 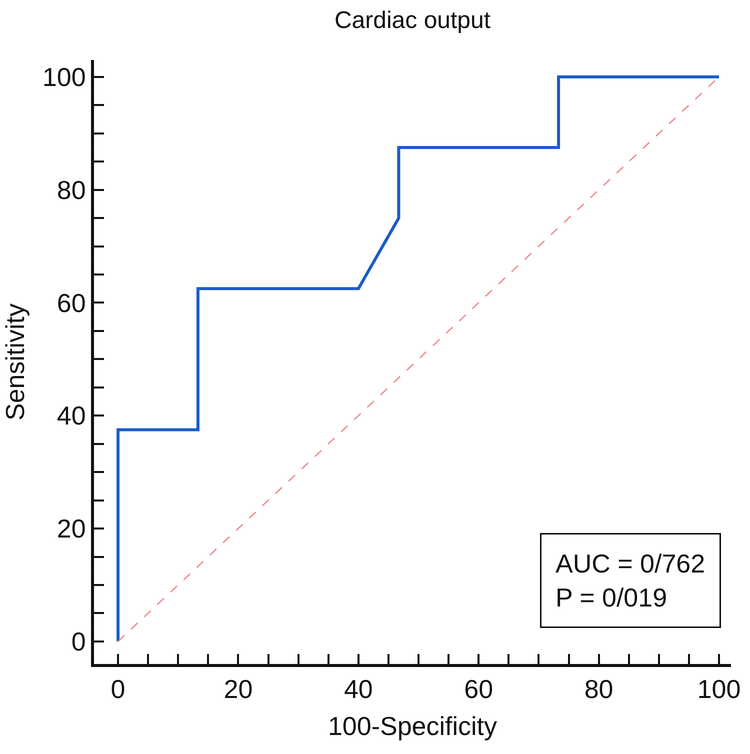 What do you see at coordinates (412, 20) in the screenshot?
I see `chart-title: Cardiac output` at bounding box center [412, 20].